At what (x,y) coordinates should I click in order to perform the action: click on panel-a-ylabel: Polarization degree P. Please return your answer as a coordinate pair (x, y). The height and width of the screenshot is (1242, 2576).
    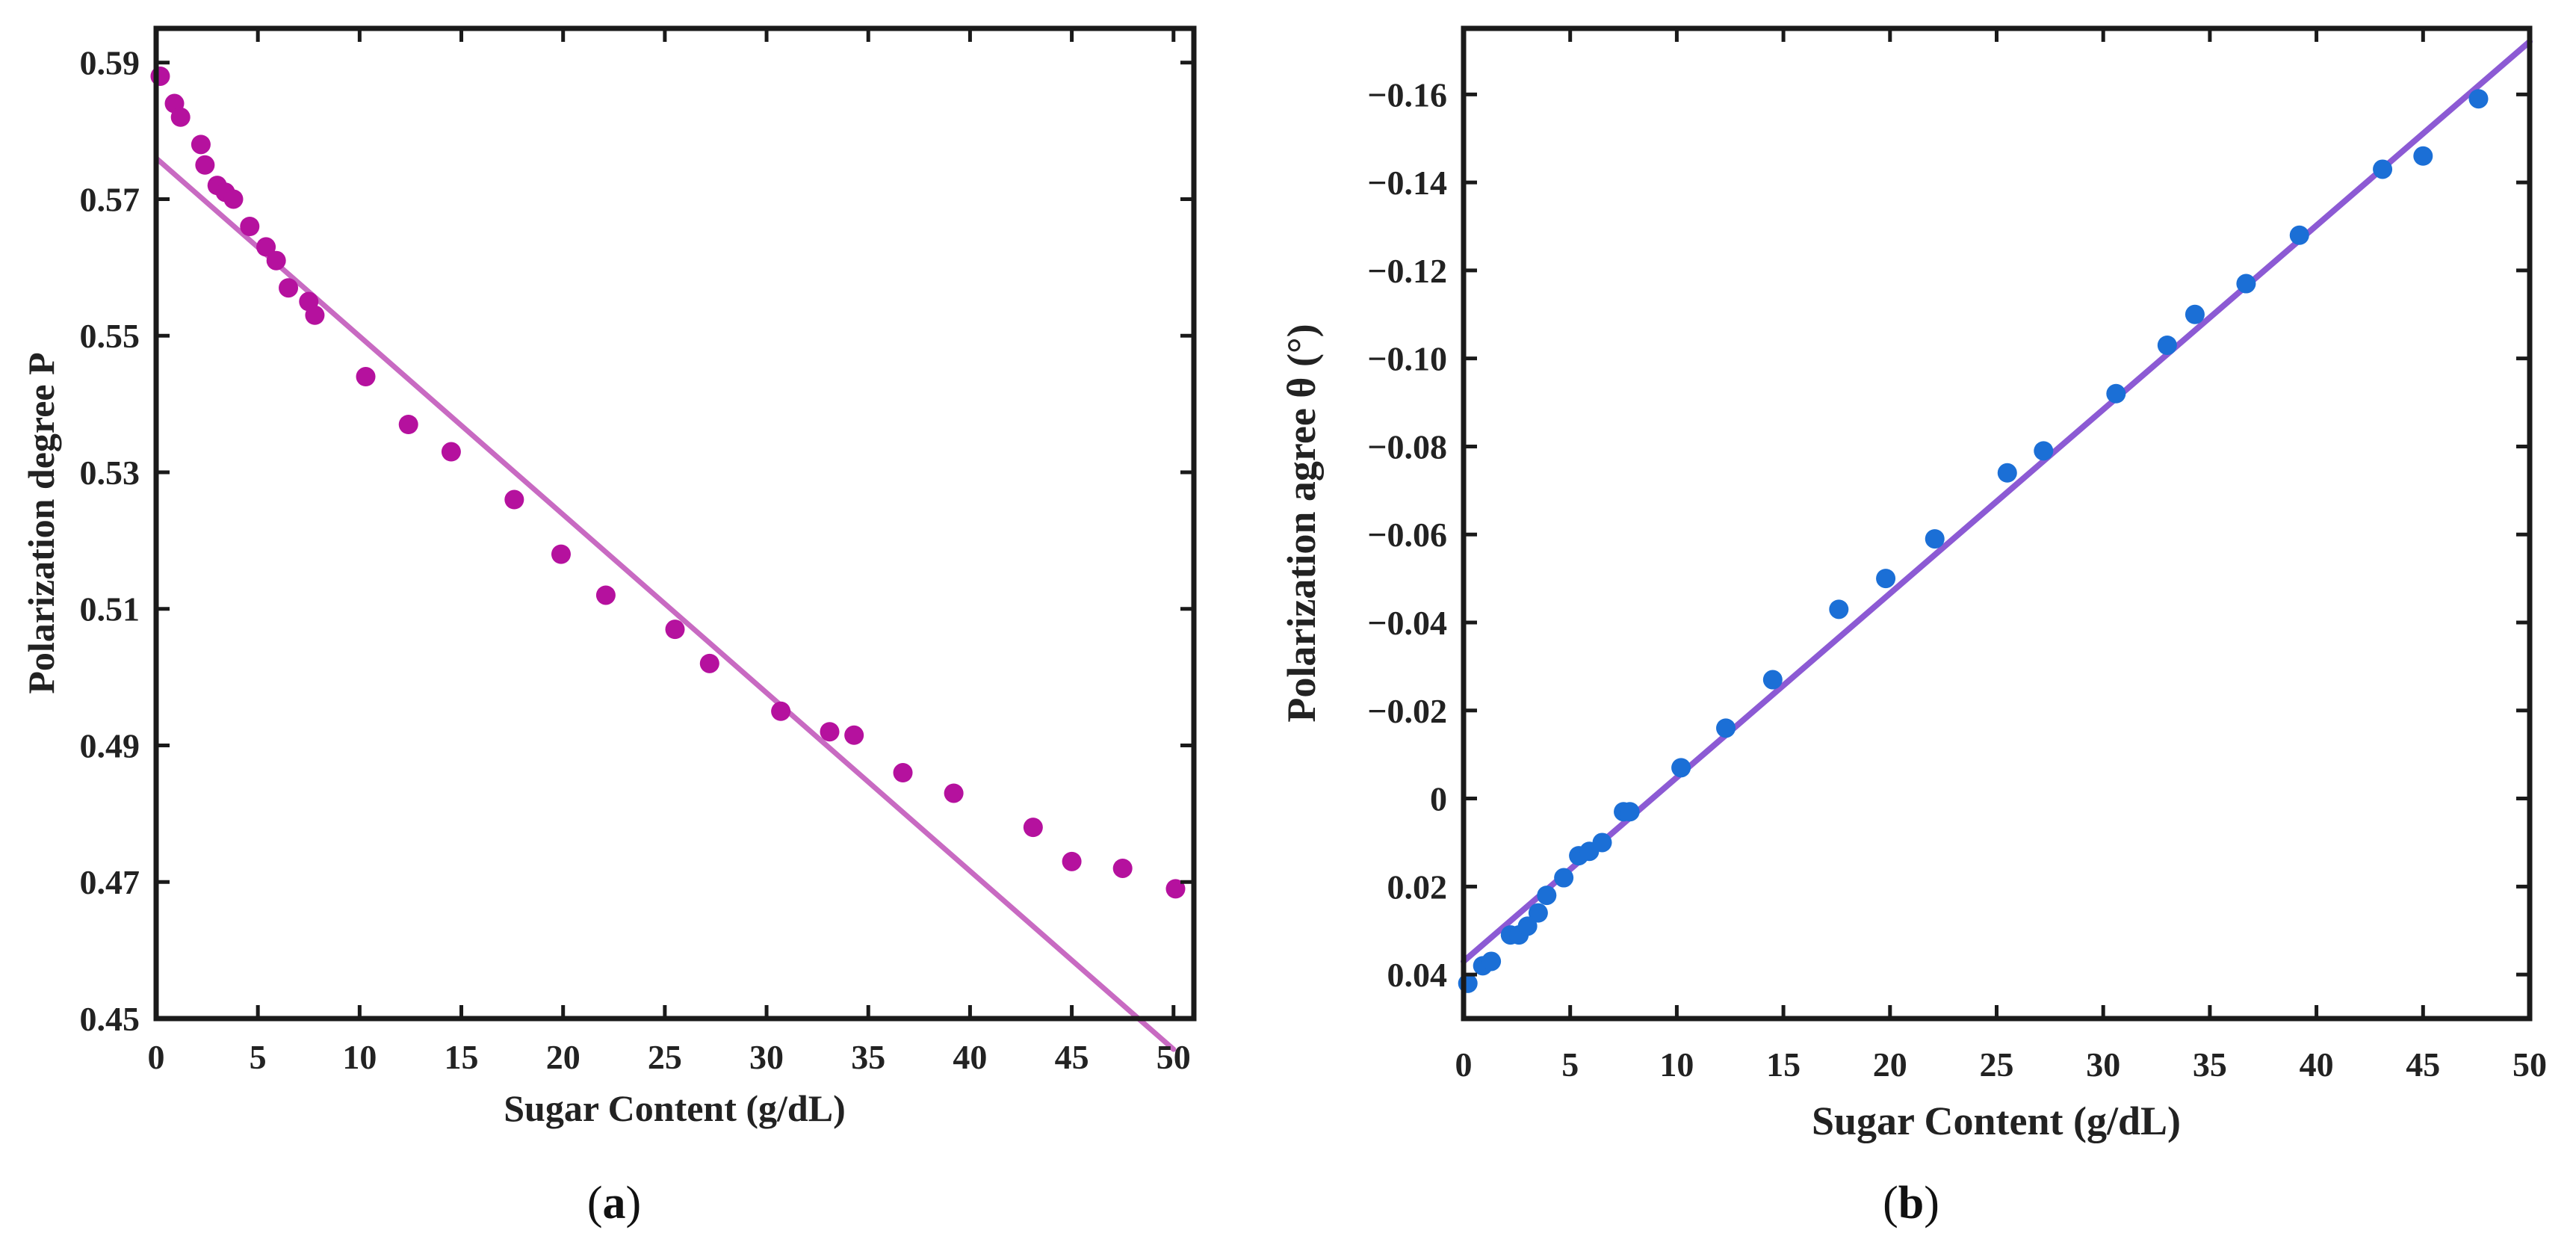
    Looking at the image, I should click on (41, 522).